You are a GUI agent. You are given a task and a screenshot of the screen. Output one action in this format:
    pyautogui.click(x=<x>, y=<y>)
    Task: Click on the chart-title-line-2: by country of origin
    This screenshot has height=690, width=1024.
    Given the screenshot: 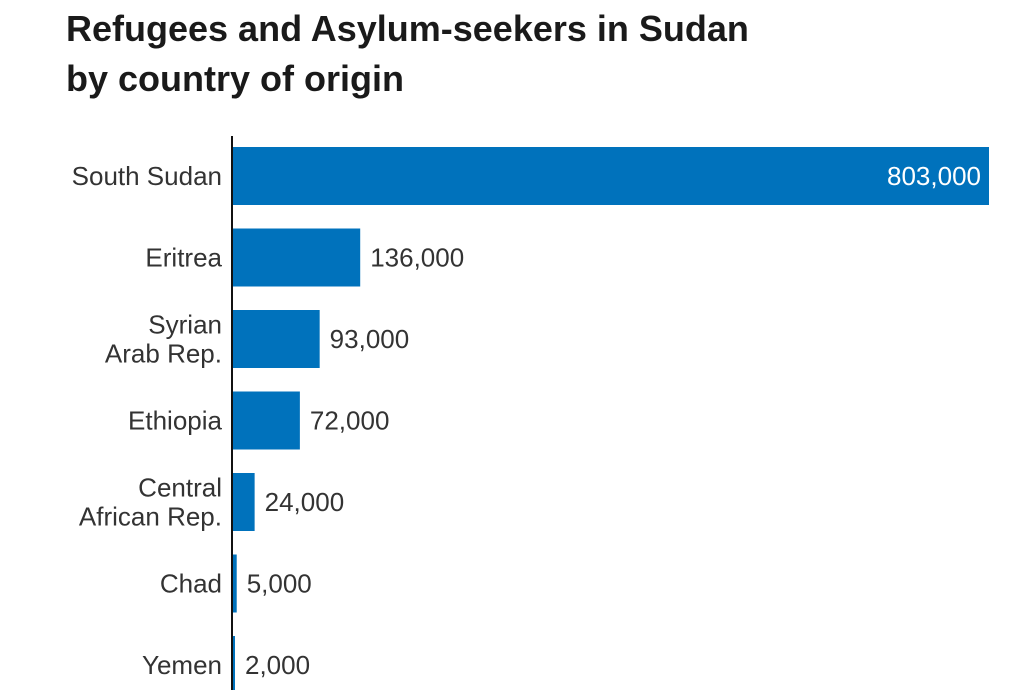 What is the action you would take?
    pyautogui.click(x=235, y=78)
    